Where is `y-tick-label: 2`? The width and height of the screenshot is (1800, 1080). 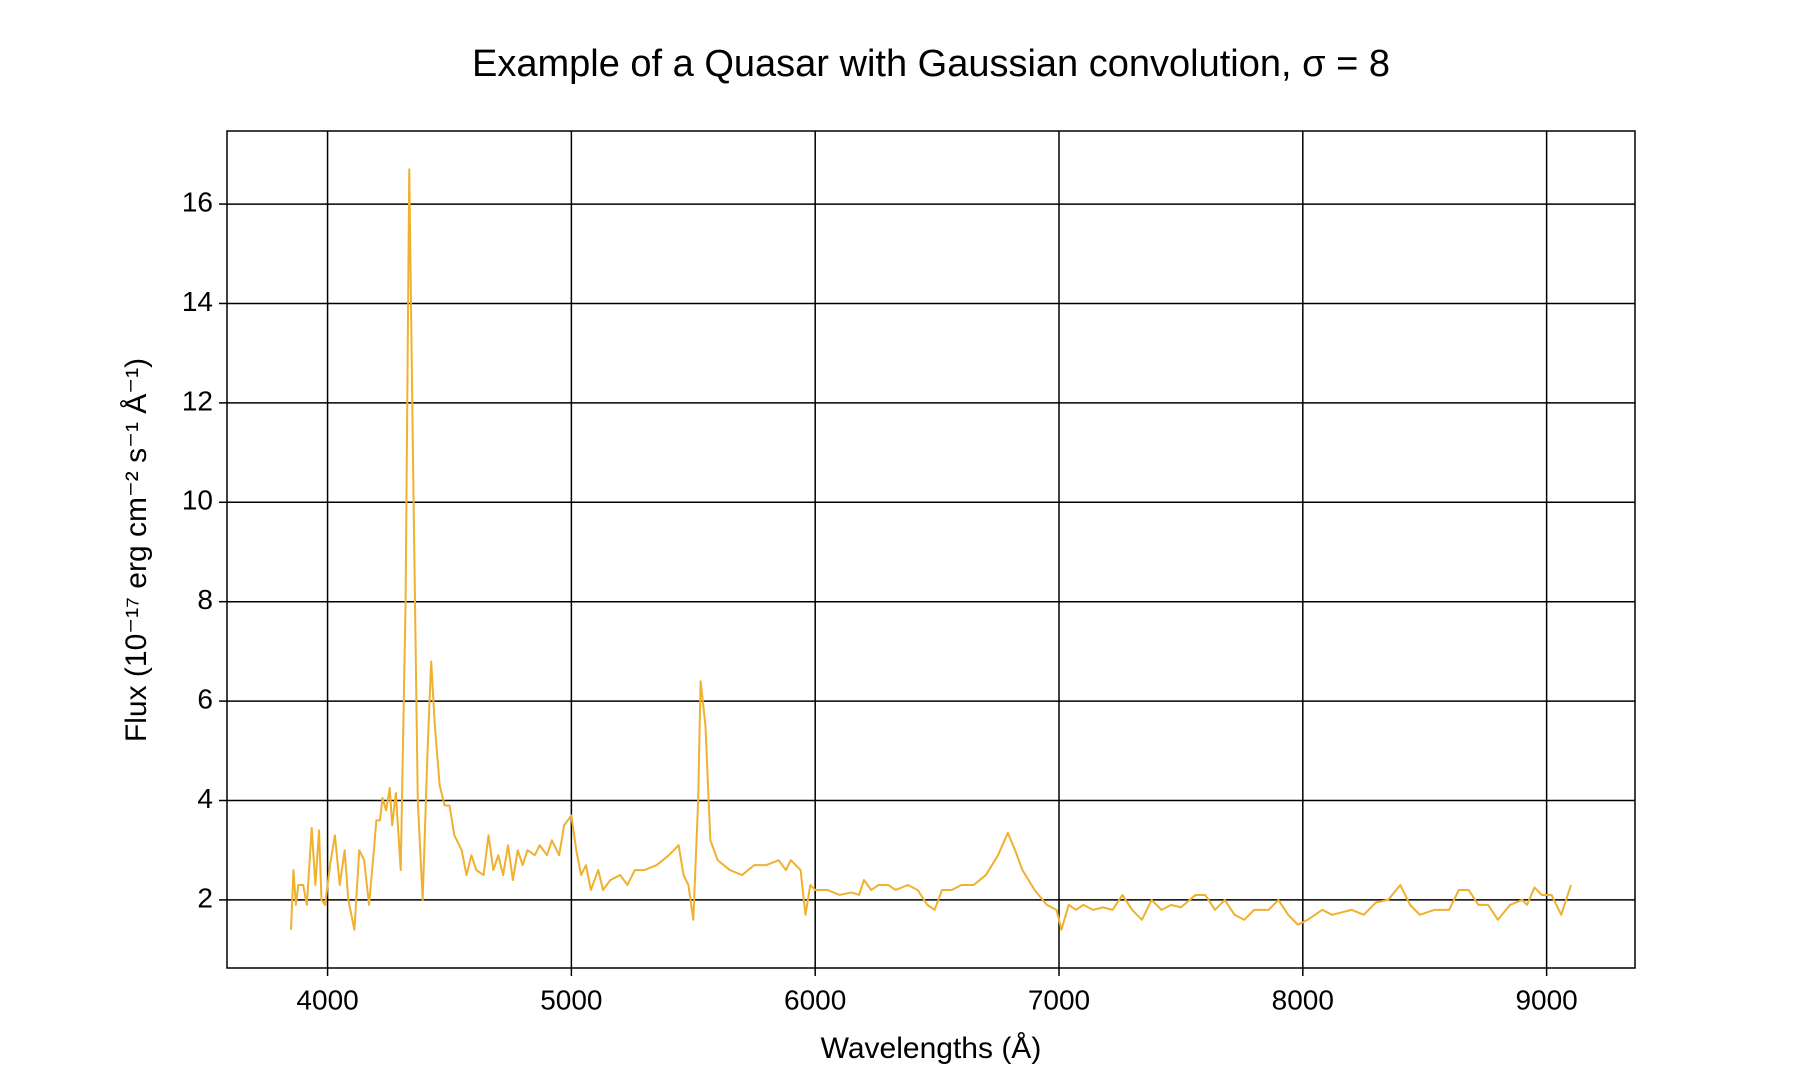
y-tick-label: 2 is located at coordinates (205, 897).